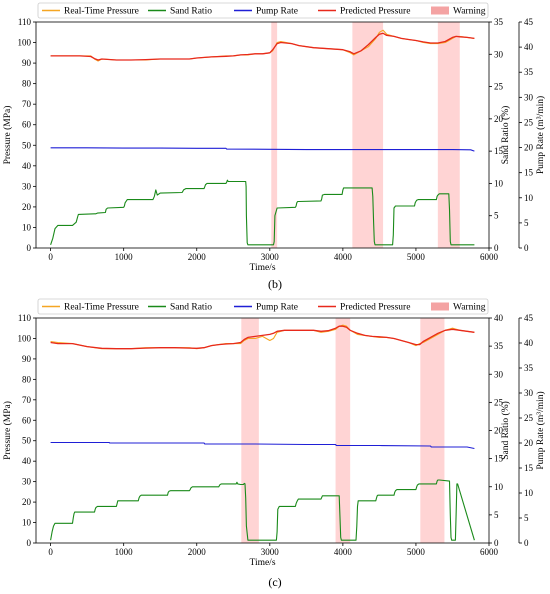 This screenshot has height=594, width=550. Describe the element at coordinates (440, 306) in the screenshot. I see `legend-swatch` at that location.